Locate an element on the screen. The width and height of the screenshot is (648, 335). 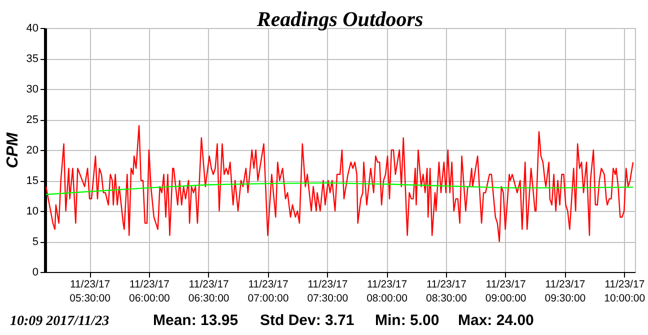
chart-title: Readings Outdoors is located at coordinates (340, 19).